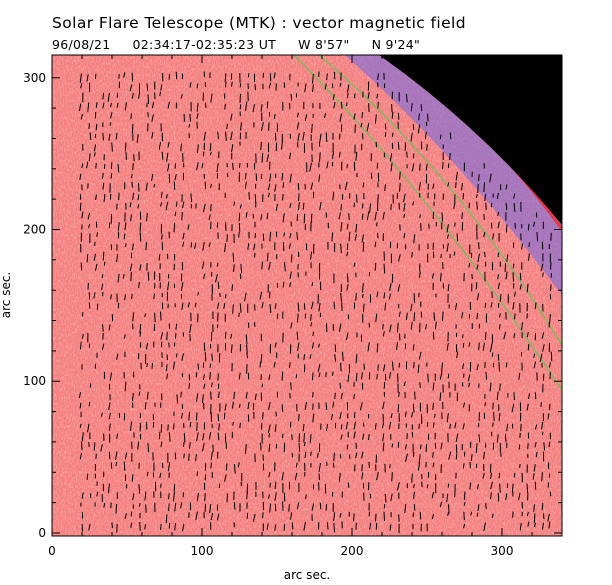 This screenshot has height=585, width=612. I want to click on x-tick-label: 300, so click(502, 551).